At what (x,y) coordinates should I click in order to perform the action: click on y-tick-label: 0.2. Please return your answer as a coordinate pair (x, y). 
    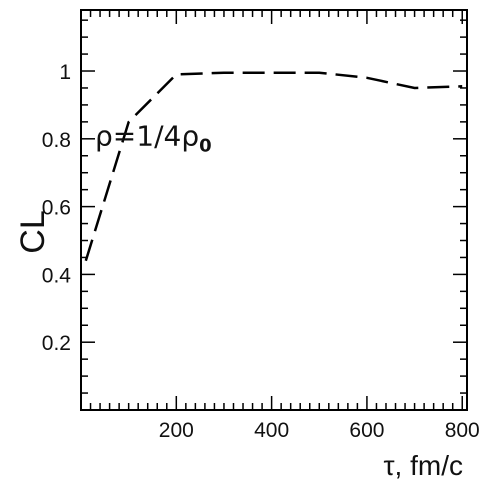
    Looking at the image, I should click on (56, 343).